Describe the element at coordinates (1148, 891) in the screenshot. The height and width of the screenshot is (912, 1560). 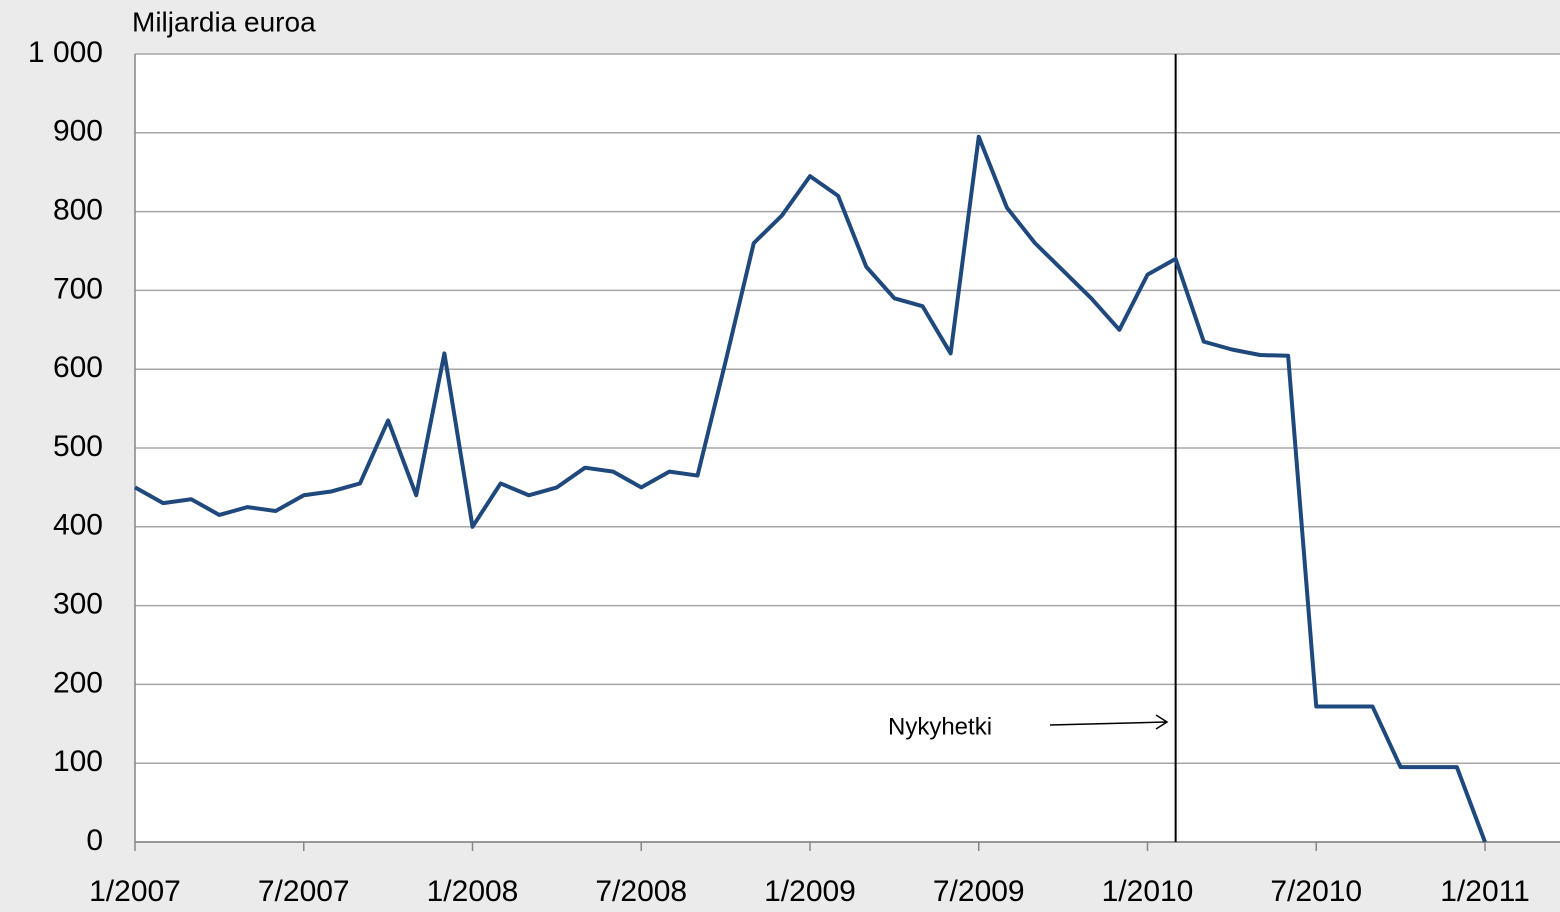
I see `x-tick-label: 1/2010` at that location.